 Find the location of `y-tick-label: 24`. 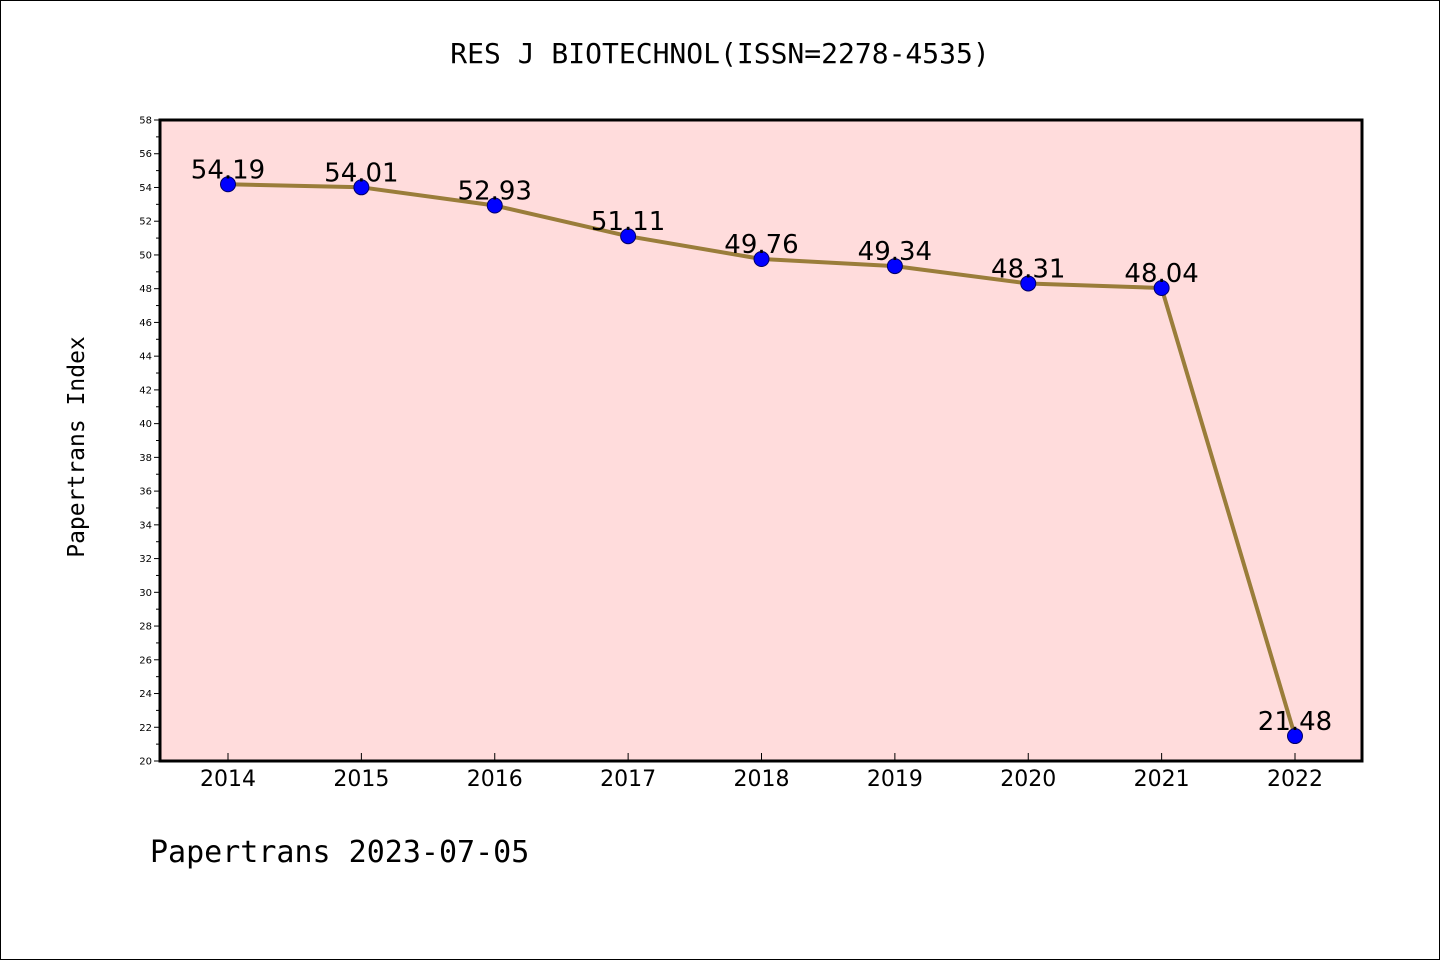

y-tick-label: 24 is located at coordinates (145, 694).